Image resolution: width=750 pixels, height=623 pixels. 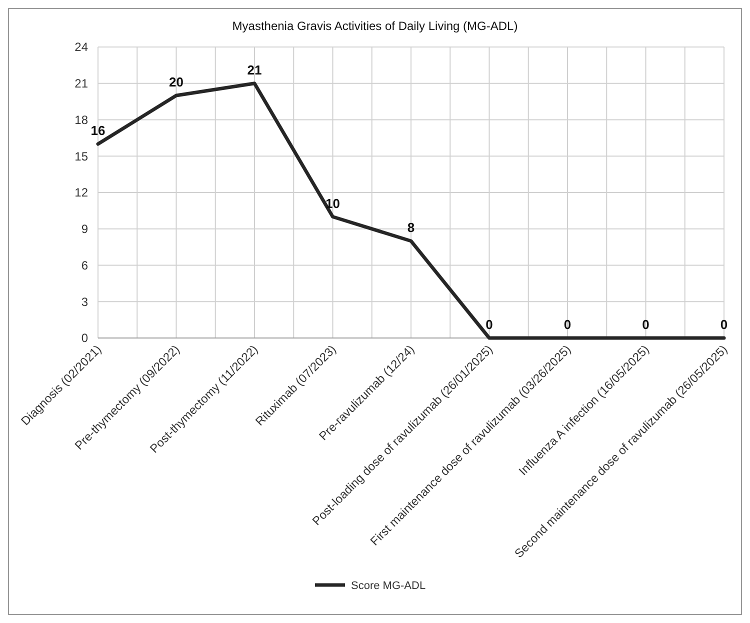 I want to click on y-tick-label: 0, so click(x=84, y=338).